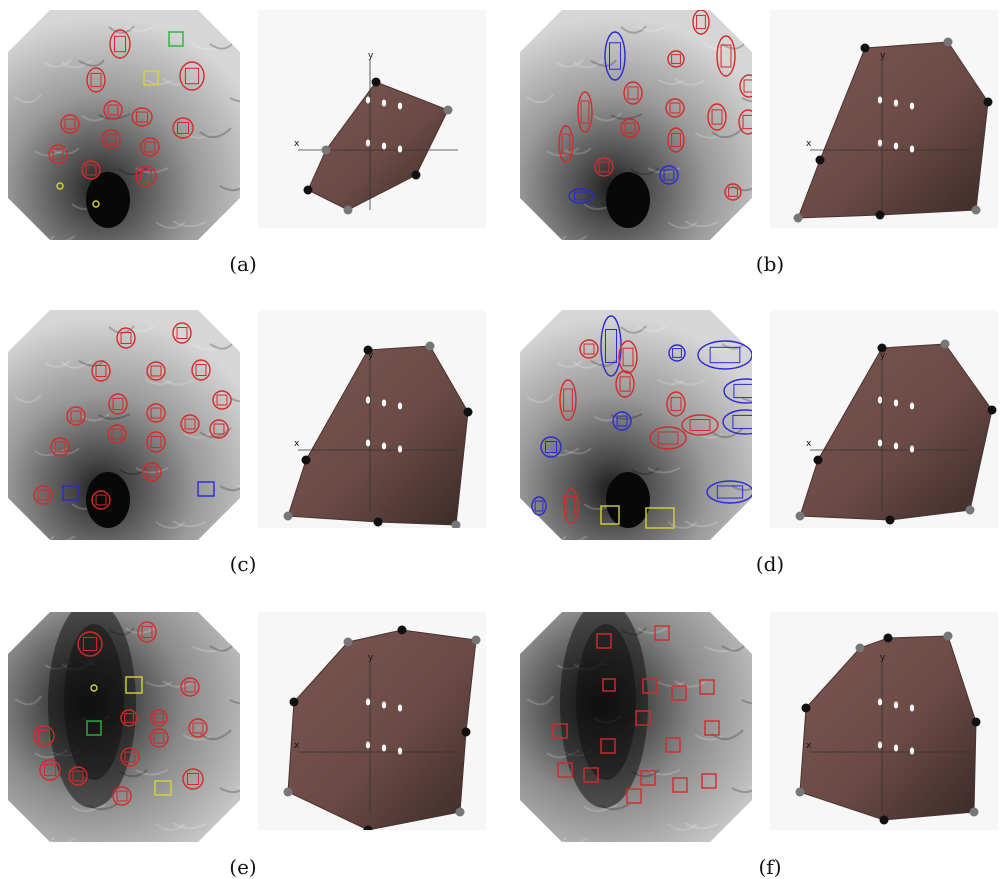  I want to click on caption-b: (b), so click(770, 264).